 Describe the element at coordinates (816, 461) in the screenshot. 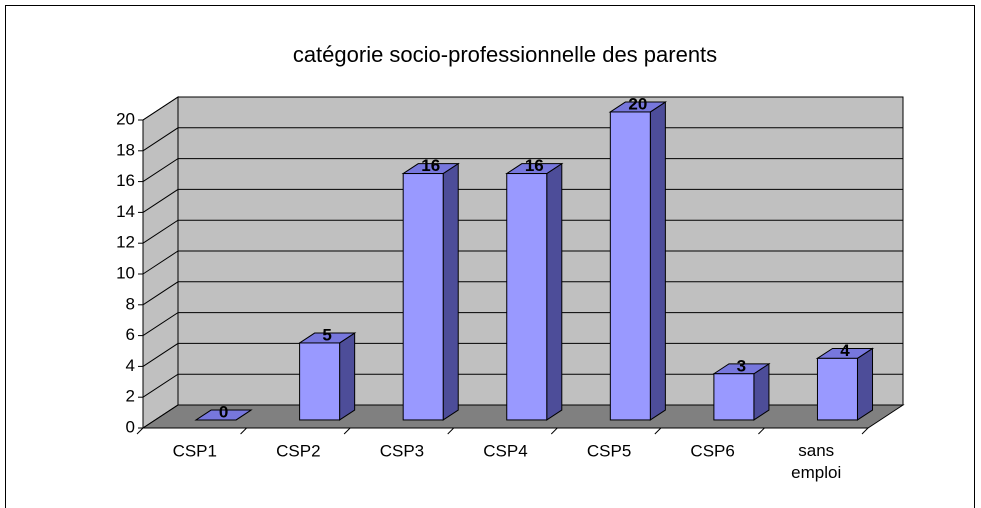

I see `x-tick-label: sans emploi` at that location.